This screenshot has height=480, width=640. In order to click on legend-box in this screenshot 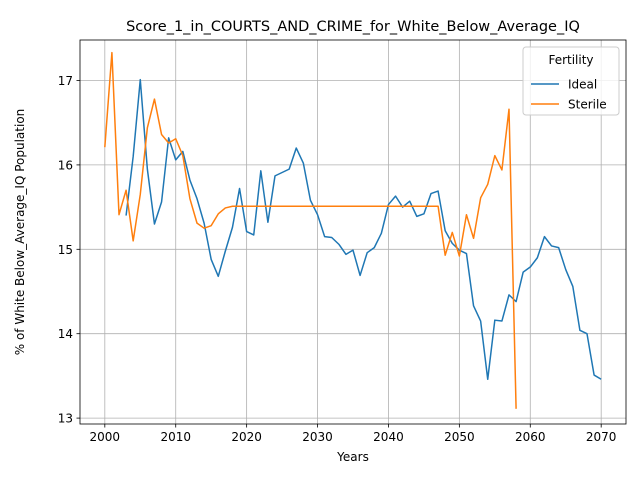, I will do `click(571, 81)`.